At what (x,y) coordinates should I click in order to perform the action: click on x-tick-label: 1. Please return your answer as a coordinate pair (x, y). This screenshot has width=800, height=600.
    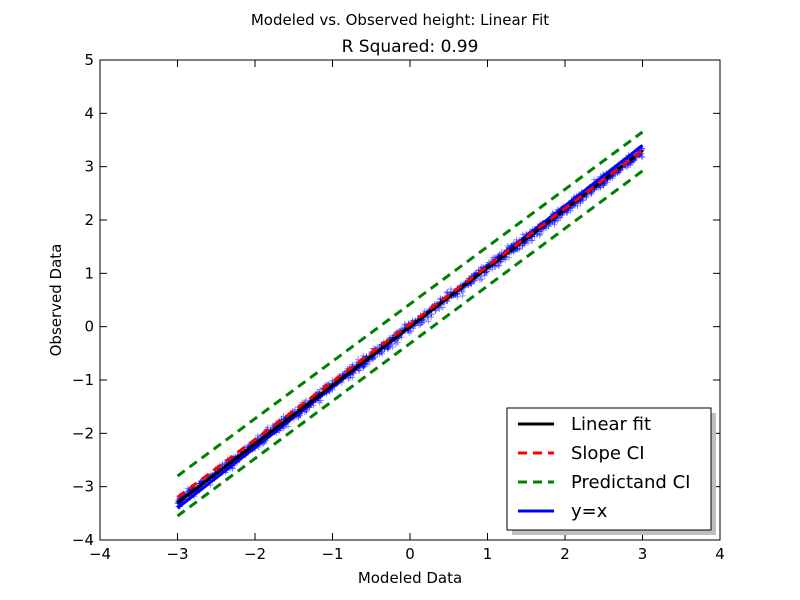
    Looking at the image, I should click on (488, 554).